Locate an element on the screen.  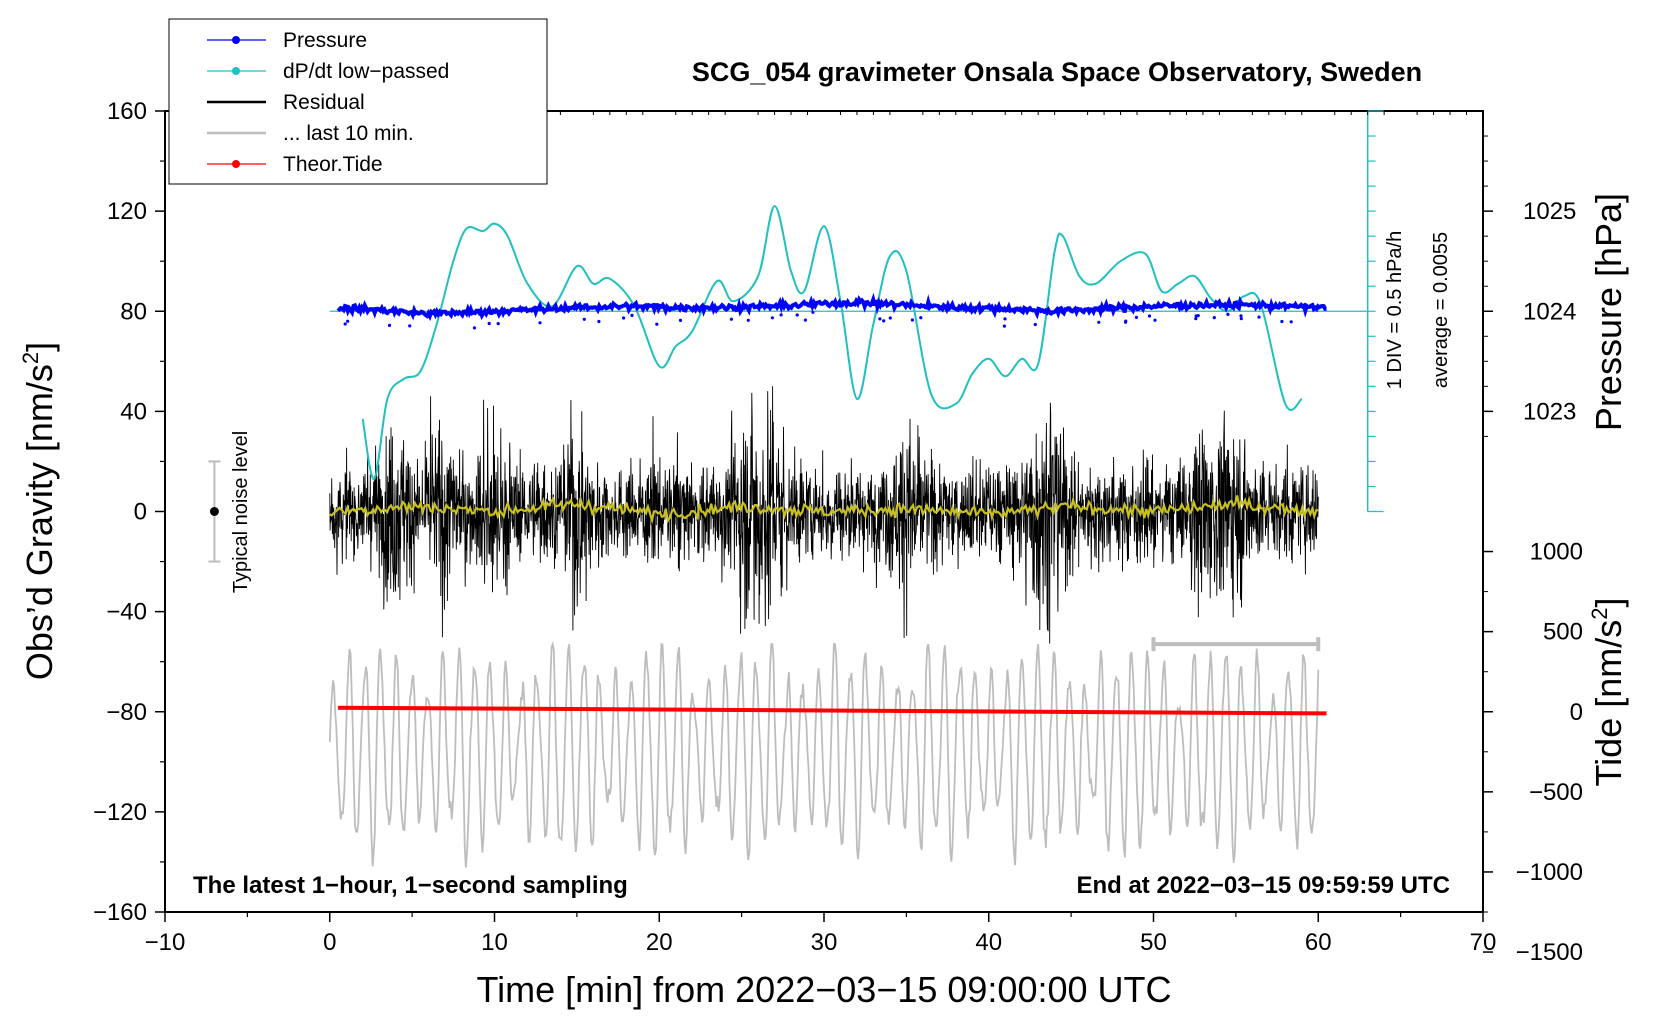
x-tick-label: 50 is located at coordinates (1153, 942).